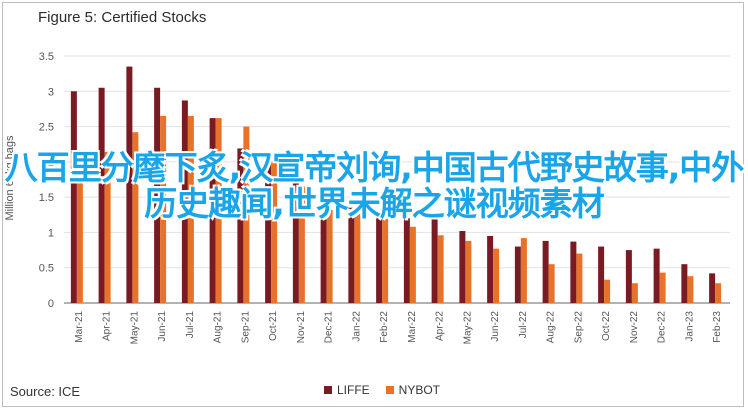  What do you see at coordinates (389, 390) in the screenshot?
I see `legend-swatch-nybot` at bounding box center [389, 390].